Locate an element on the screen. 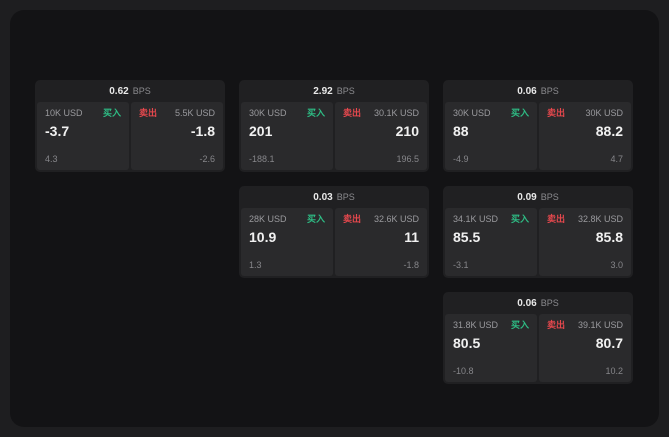  sell-price: 88.2 is located at coordinates (609, 131).